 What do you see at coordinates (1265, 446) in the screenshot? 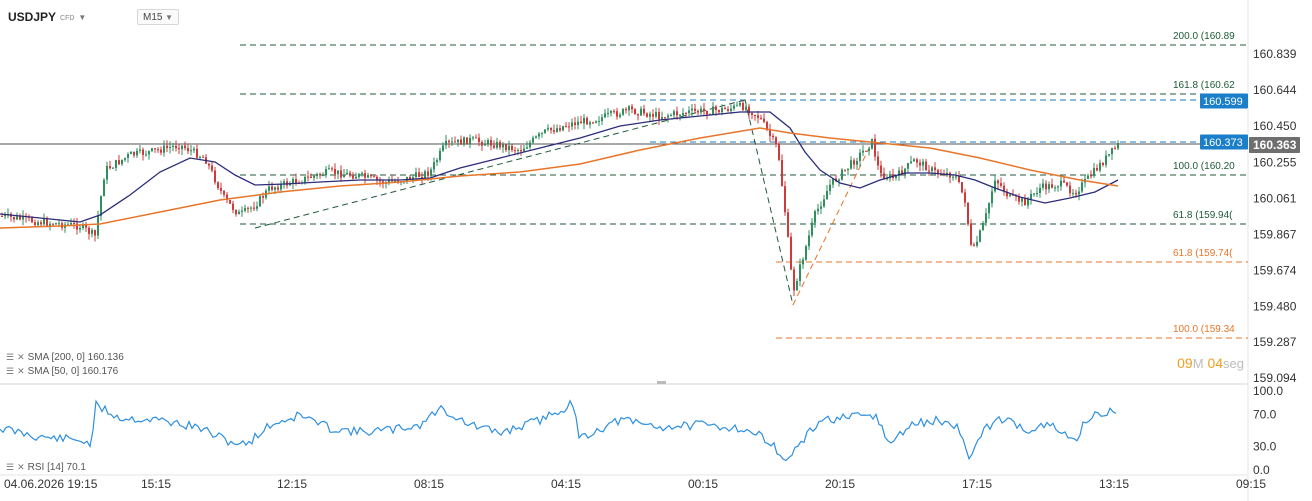
I see `rsi-axis-label: 30.0` at bounding box center [1265, 446].